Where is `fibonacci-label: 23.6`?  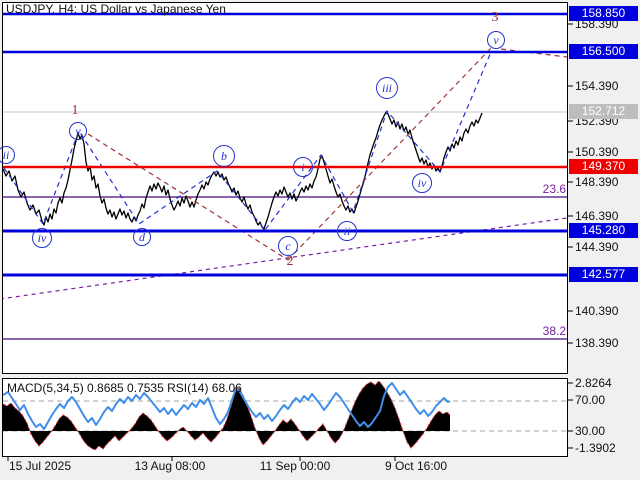
fibonacci-label: 23.6 is located at coordinates (554, 189).